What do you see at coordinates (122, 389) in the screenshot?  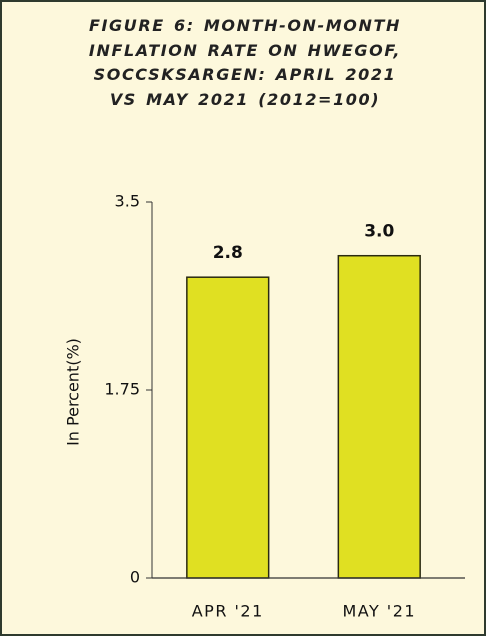 I see `y-tick-label: 1.75` at bounding box center [122, 389].